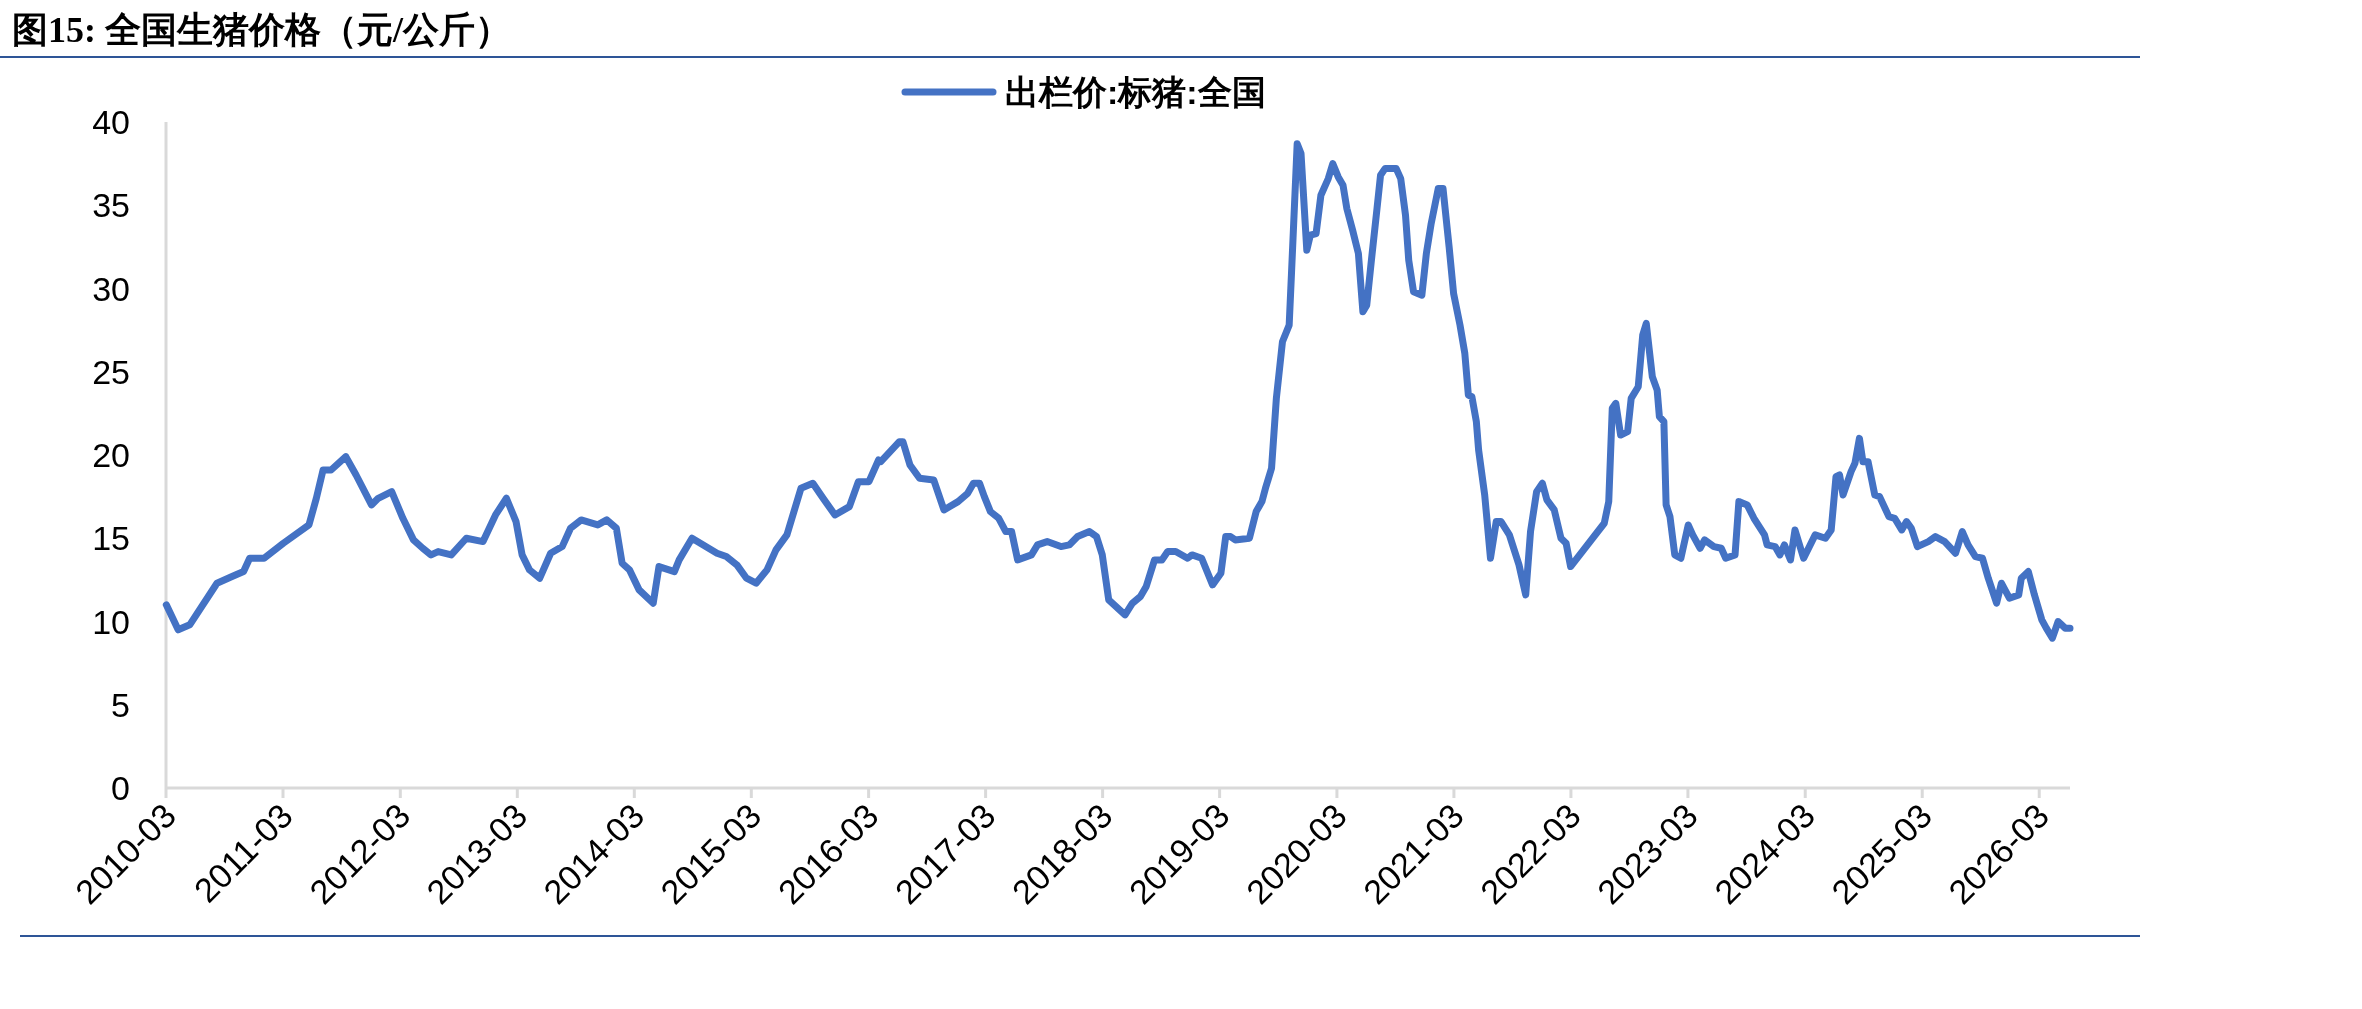 The height and width of the screenshot is (1009, 2362). Describe the element at coordinates (261, 30) in the screenshot. I see `chart-title: 图15: 全国生猪价格（元/公斤）` at that location.